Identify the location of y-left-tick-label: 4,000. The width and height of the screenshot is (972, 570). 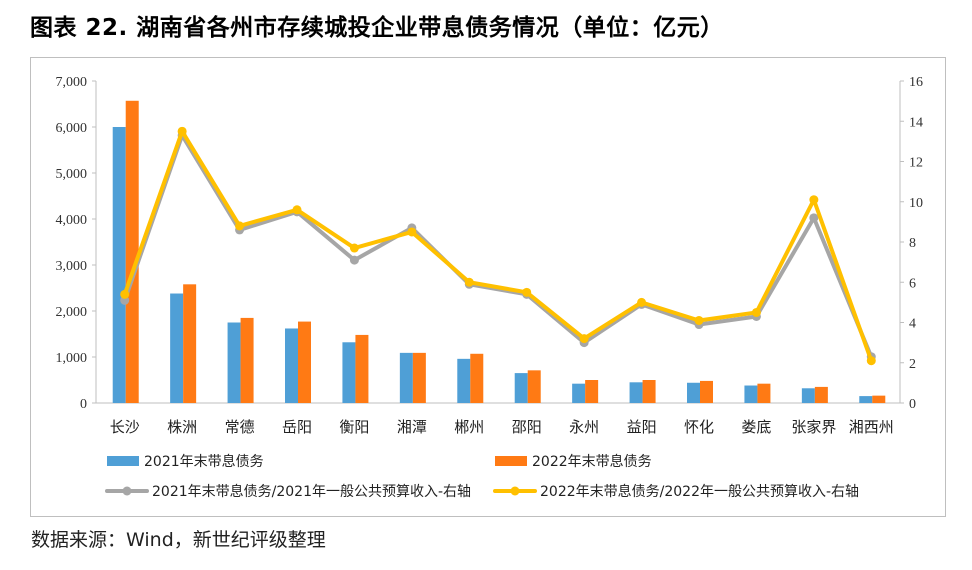
(72, 220).